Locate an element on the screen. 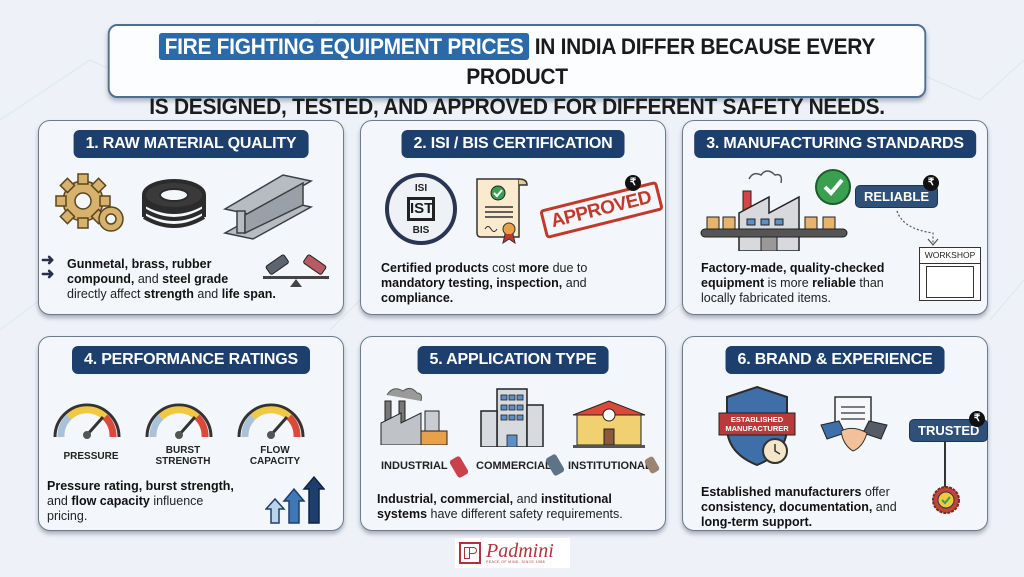 The height and width of the screenshot is (577, 1024). card-description-line-3: pricing. is located at coordinates (67, 516).